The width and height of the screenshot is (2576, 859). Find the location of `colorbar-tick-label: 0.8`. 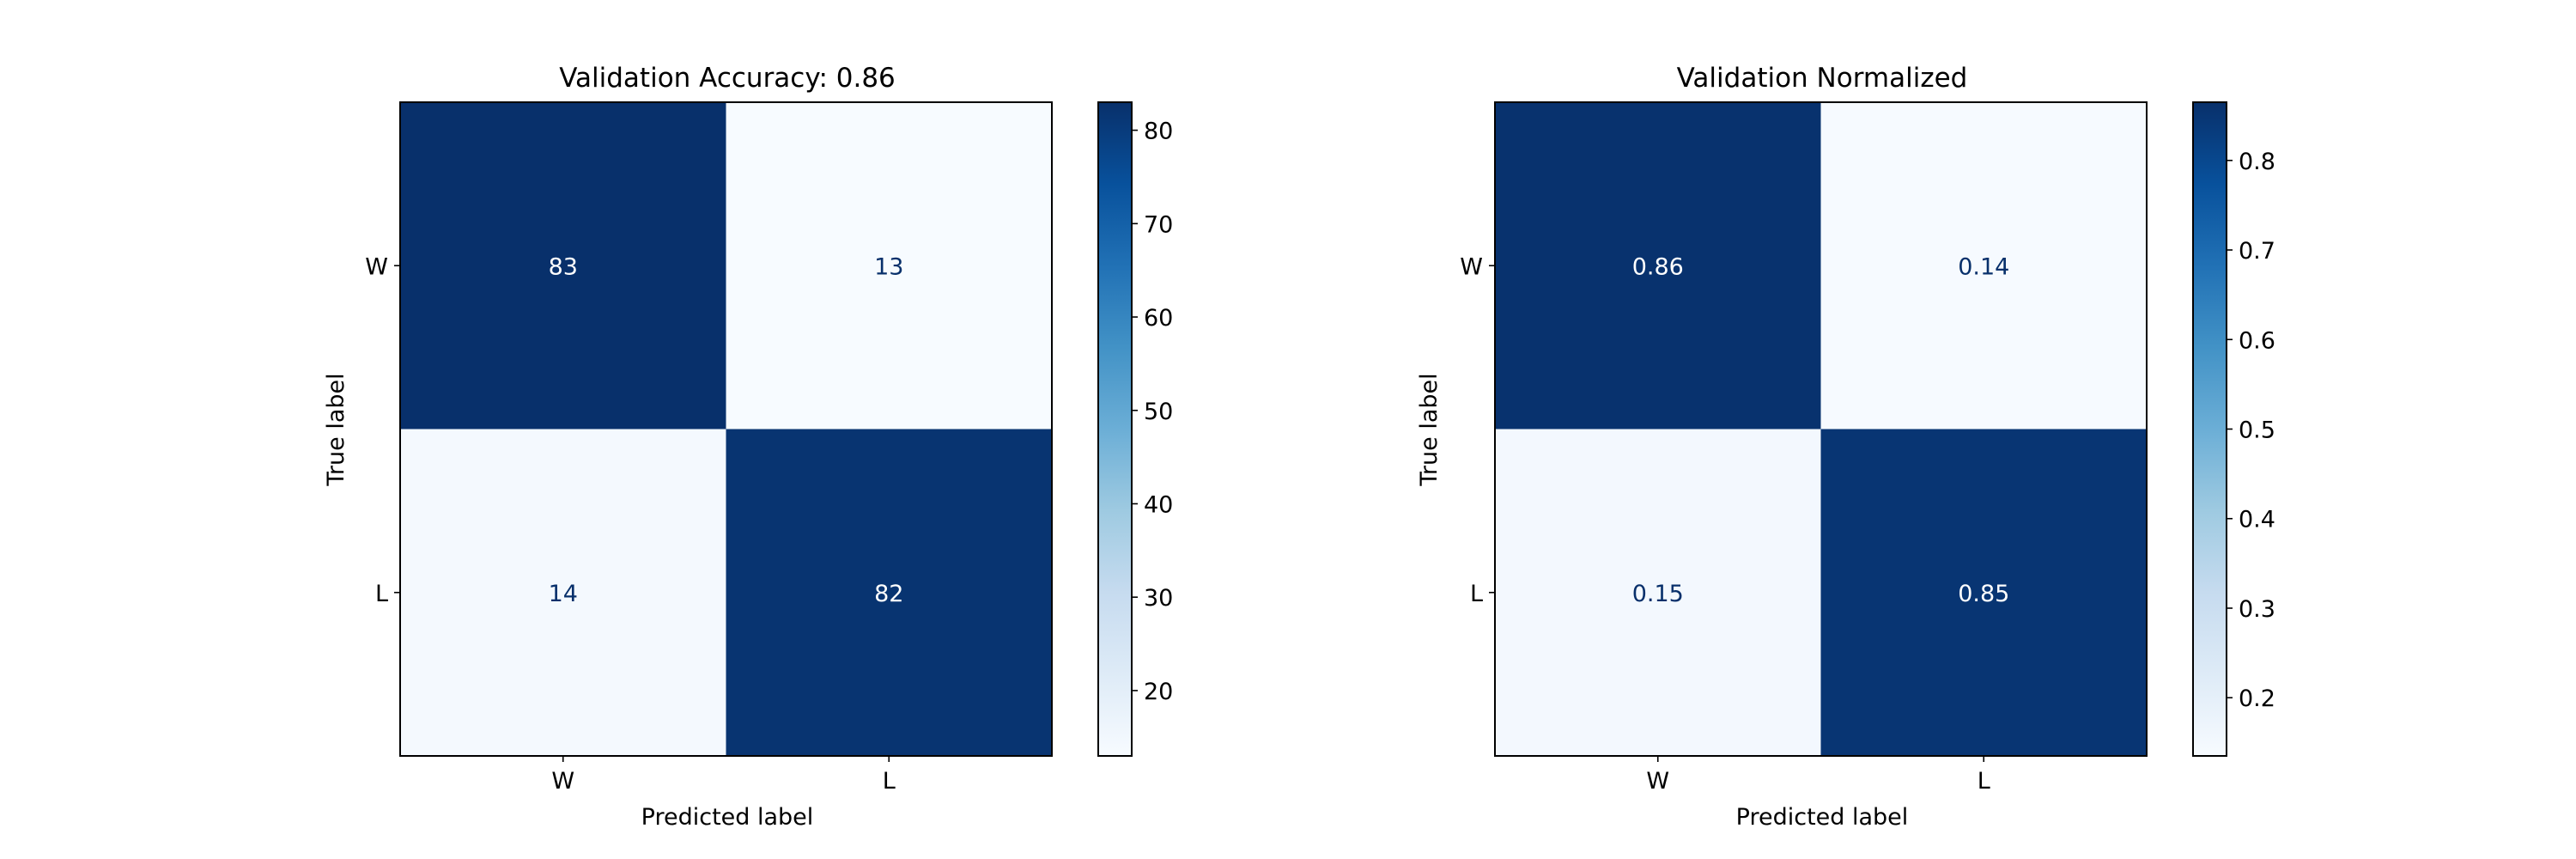

colorbar-tick-label: 0.8 is located at coordinates (2257, 162).